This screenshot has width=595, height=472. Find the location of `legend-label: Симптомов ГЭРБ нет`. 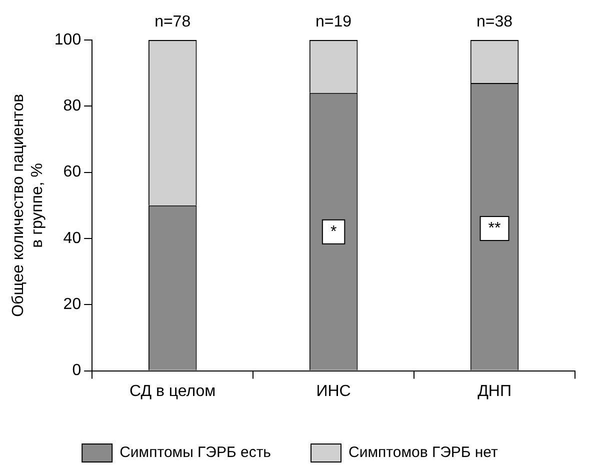

legend-label: Симптомов ГЭРБ нет is located at coordinates (423, 453).